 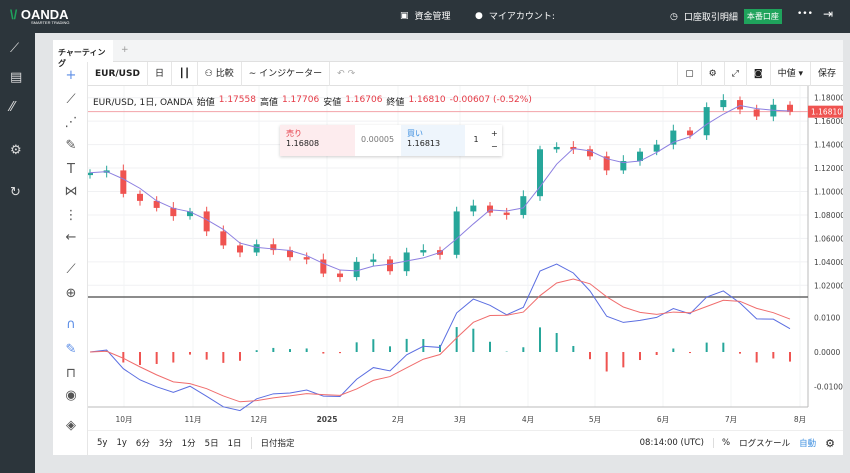 What do you see at coordinates (17, 253) in the screenshot?
I see `sidebar: ⟋ ▤ ⁄⁄ ⚙ ↻` at bounding box center [17, 253].